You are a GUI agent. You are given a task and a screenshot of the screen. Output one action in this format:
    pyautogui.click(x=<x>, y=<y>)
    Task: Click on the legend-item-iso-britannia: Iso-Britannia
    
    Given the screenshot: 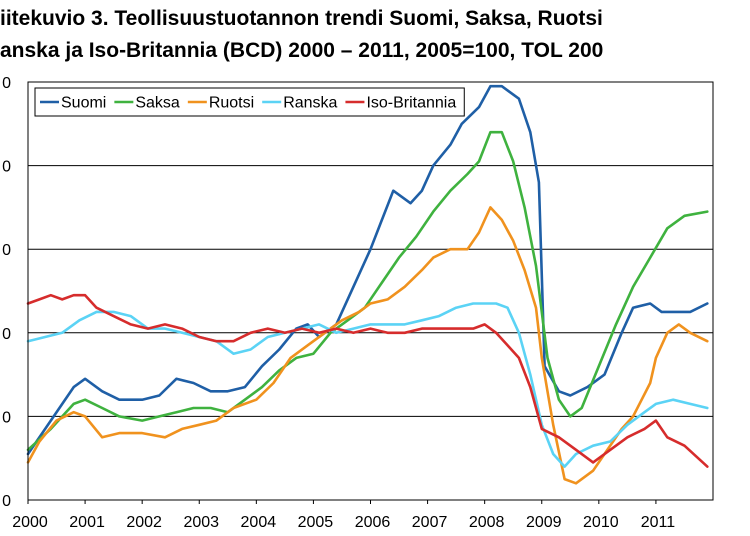 What is the action you would take?
    pyautogui.click(x=400, y=103)
    